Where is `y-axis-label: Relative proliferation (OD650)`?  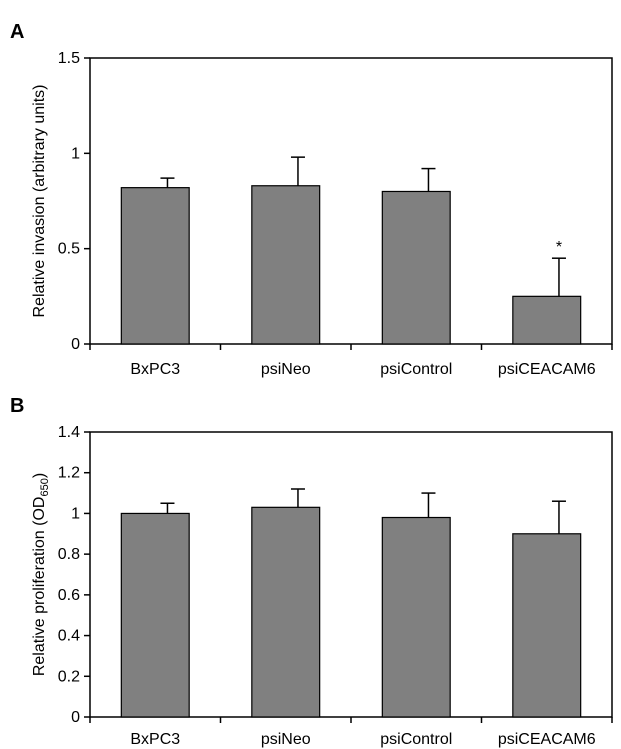
y-axis-label: Relative proliferation (OD650) is located at coordinates (41, 574).